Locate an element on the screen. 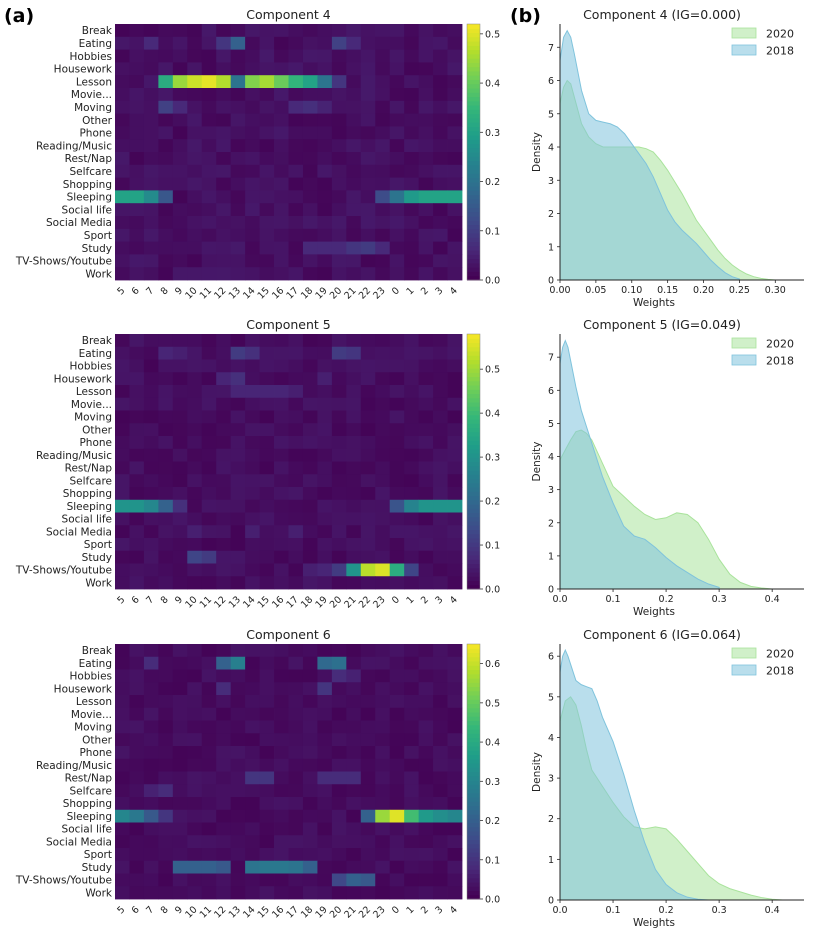 This screenshot has height=939, width=814. y-tick-label: 1 is located at coordinates (551, 556).